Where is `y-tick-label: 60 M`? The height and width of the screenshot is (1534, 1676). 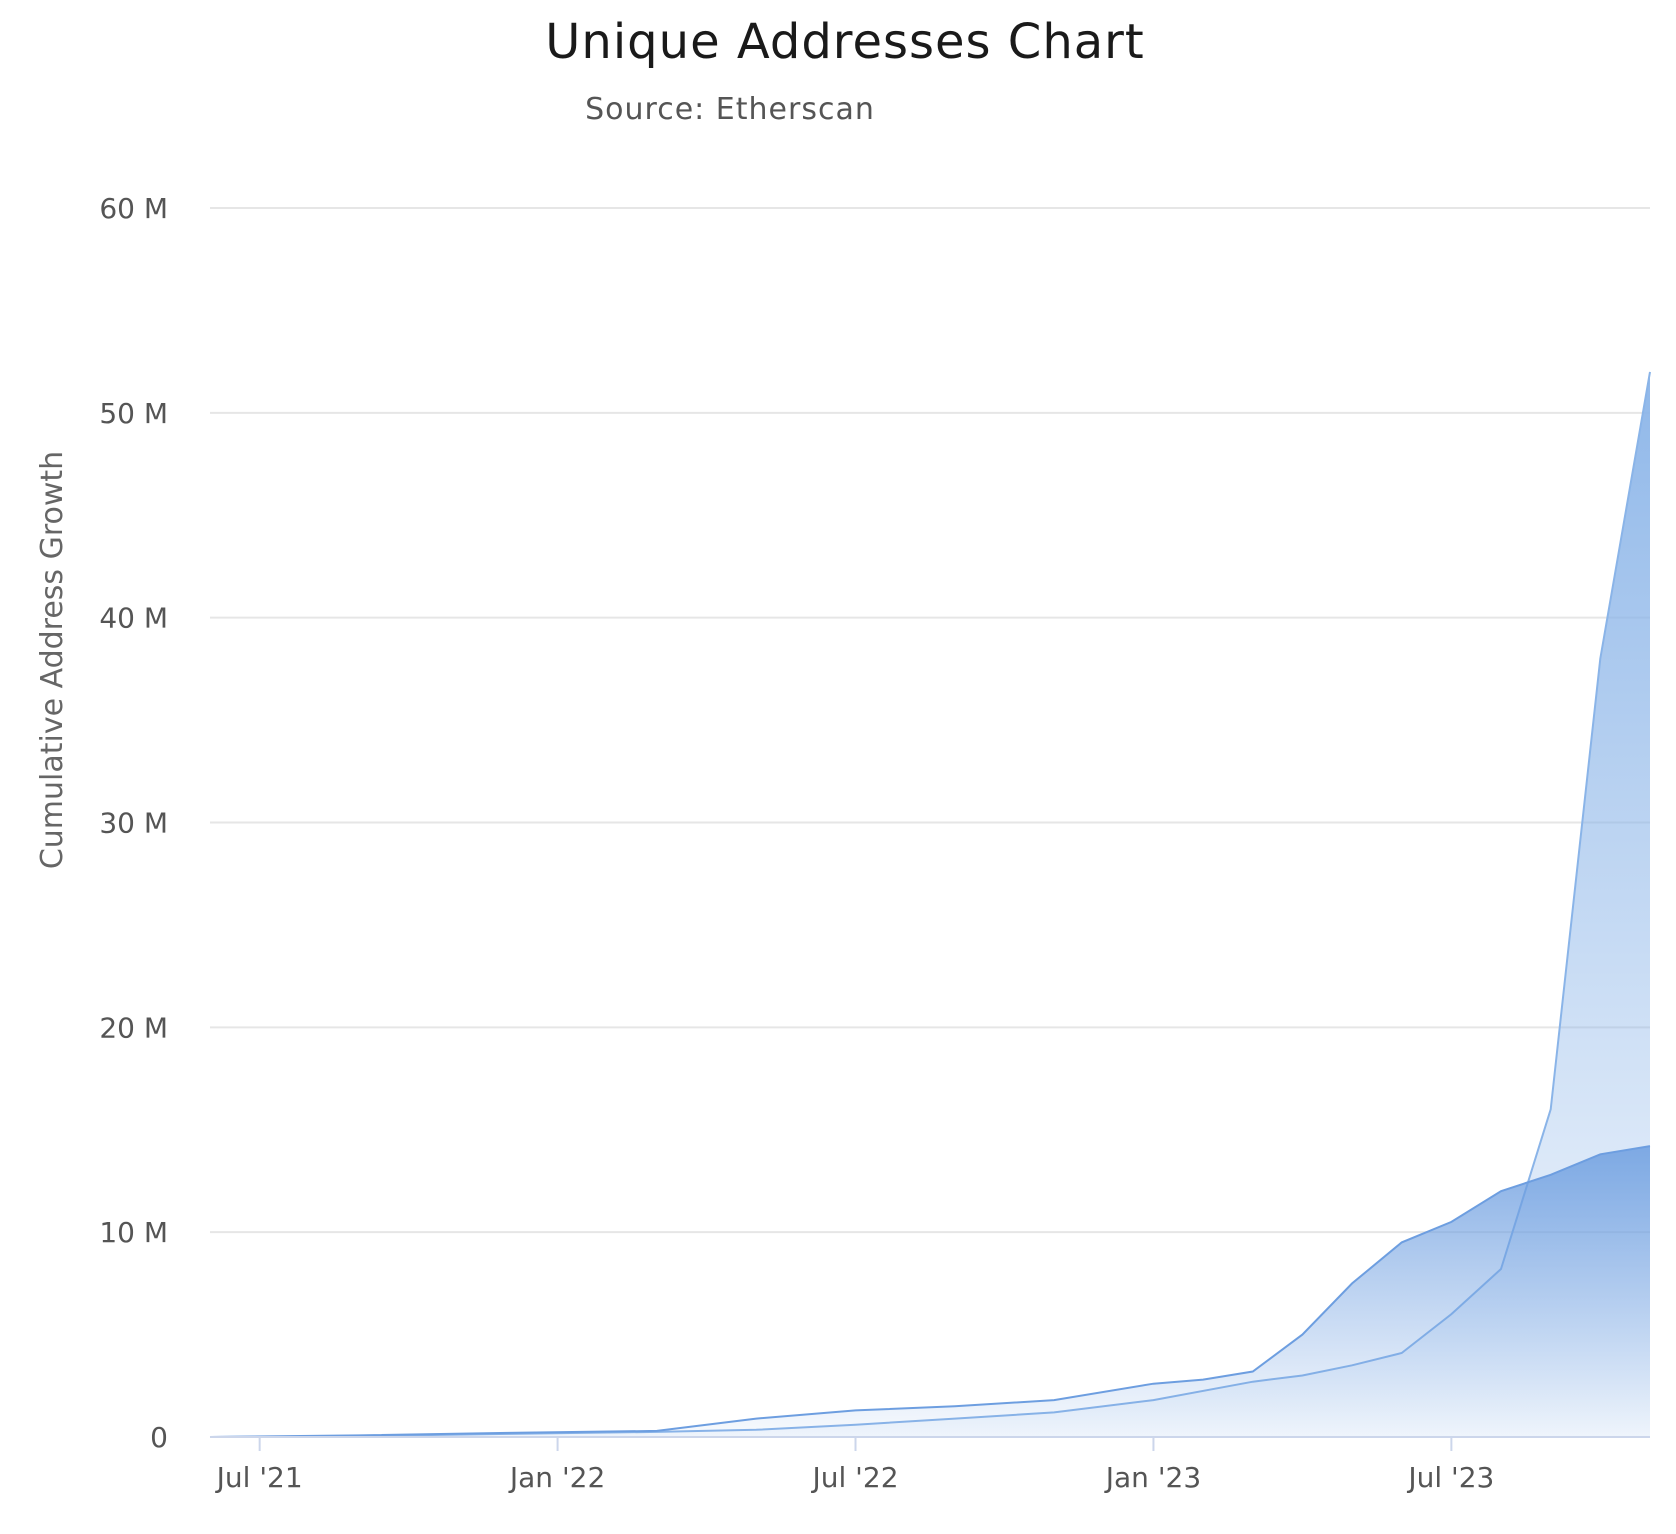 y-tick-label: 60 M is located at coordinates (133, 208).